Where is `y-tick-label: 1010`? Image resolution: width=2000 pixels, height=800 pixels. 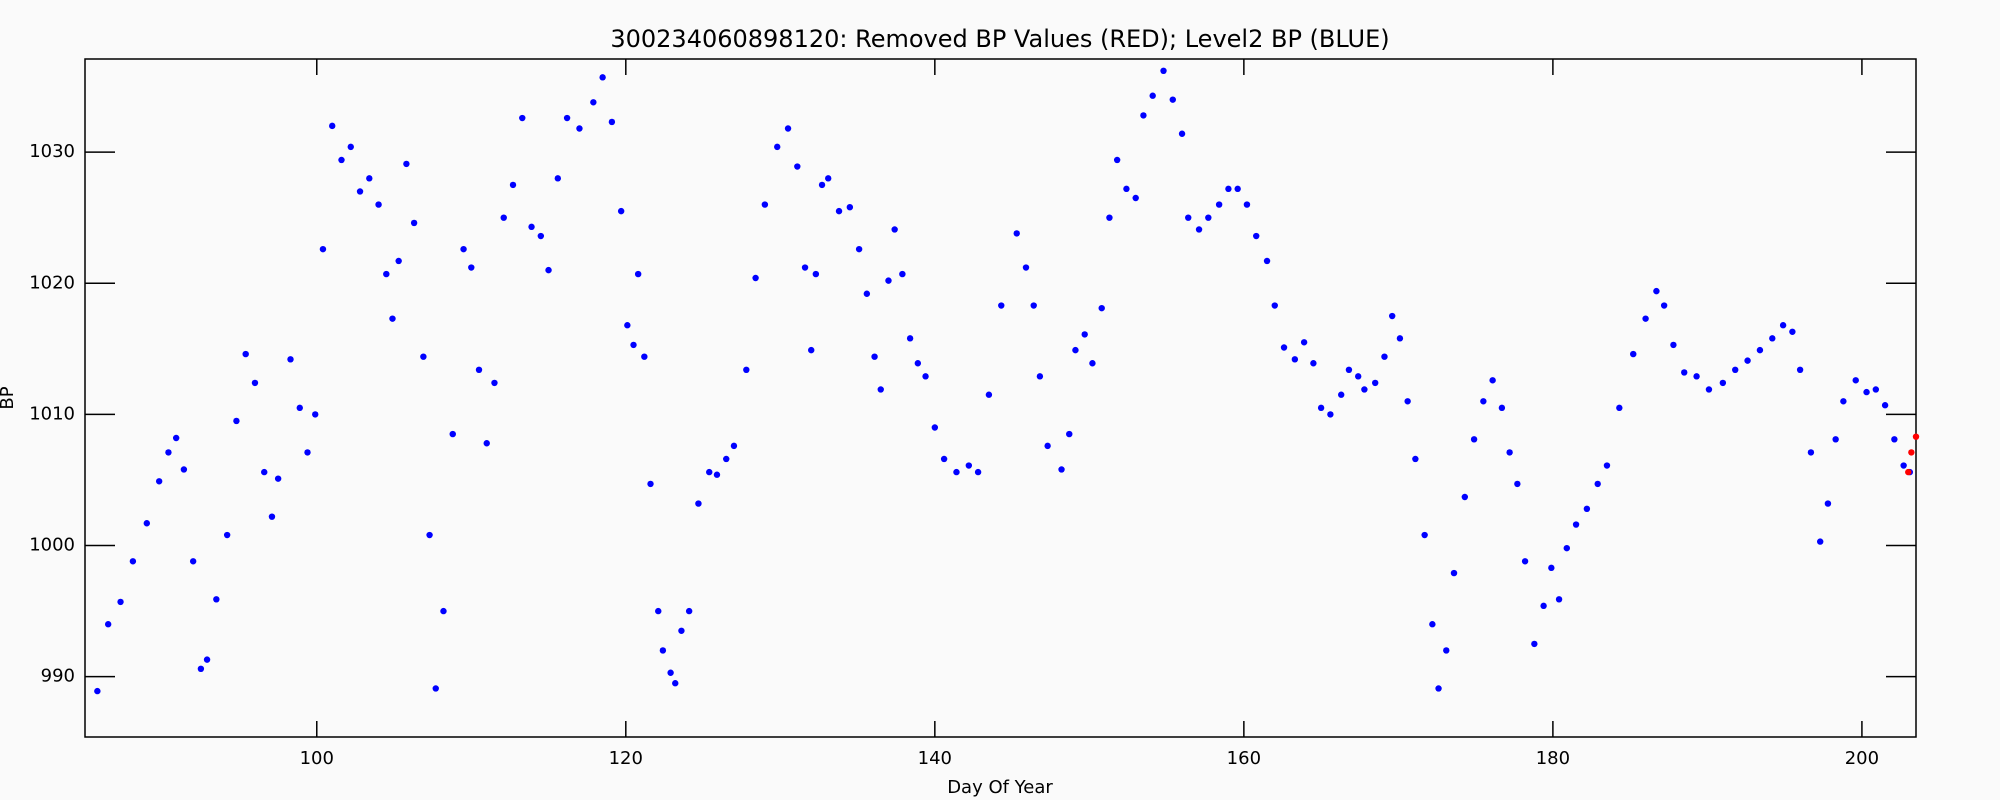 y-tick-label: 1010 is located at coordinates (52, 413).